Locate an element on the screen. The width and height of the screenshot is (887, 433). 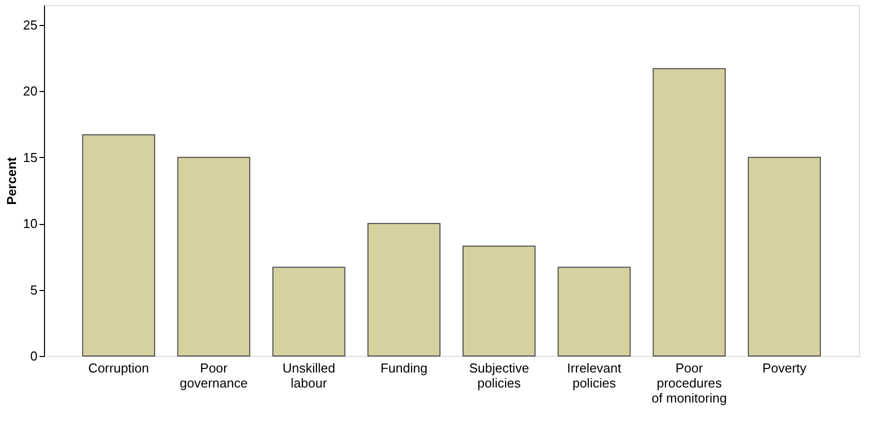
x-tick-label: Poor procedures of monitoring is located at coordinates (689, 383).